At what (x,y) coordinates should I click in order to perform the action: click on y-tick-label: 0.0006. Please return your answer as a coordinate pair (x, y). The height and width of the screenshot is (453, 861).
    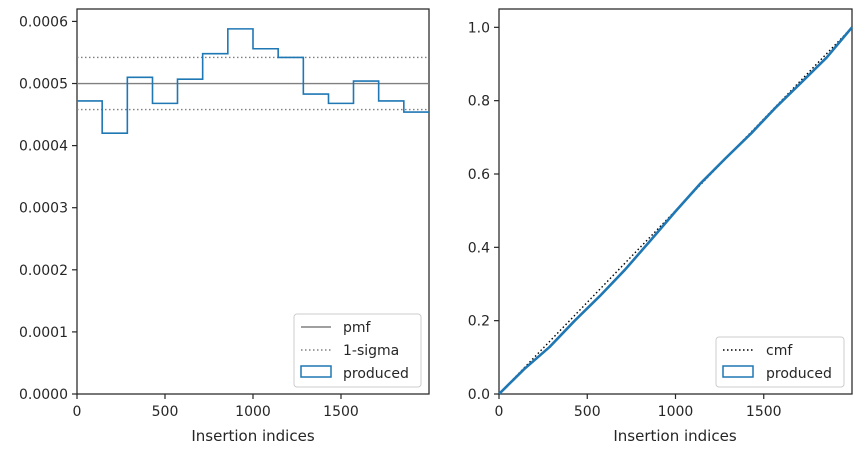
    Looking at the image, I should click on (43, 22).